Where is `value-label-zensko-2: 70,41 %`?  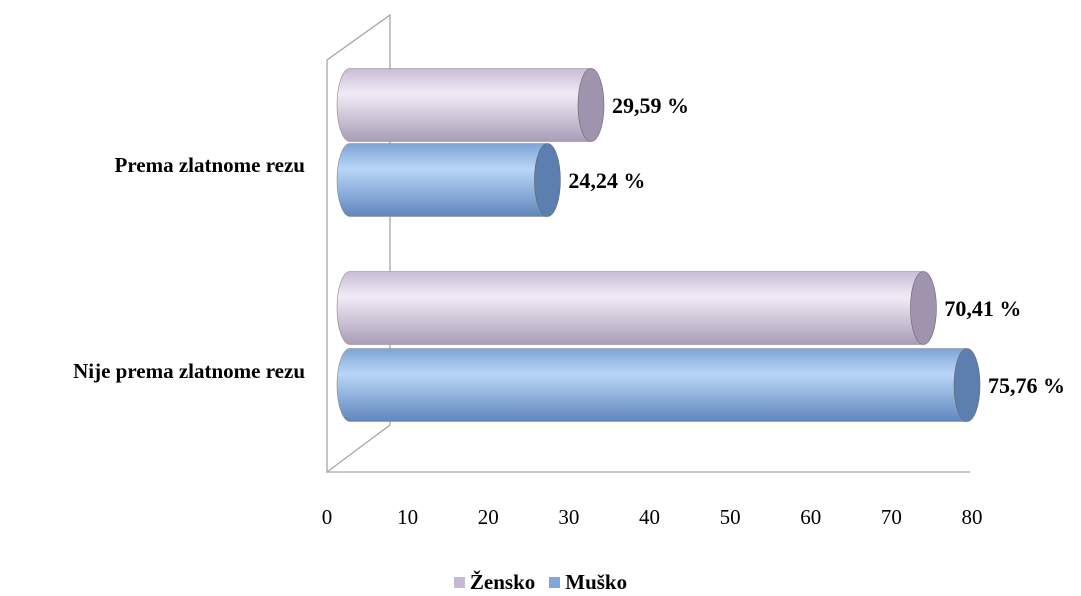 value-label-zensko-2: 70,41 % is located at coordinates (982, 308).